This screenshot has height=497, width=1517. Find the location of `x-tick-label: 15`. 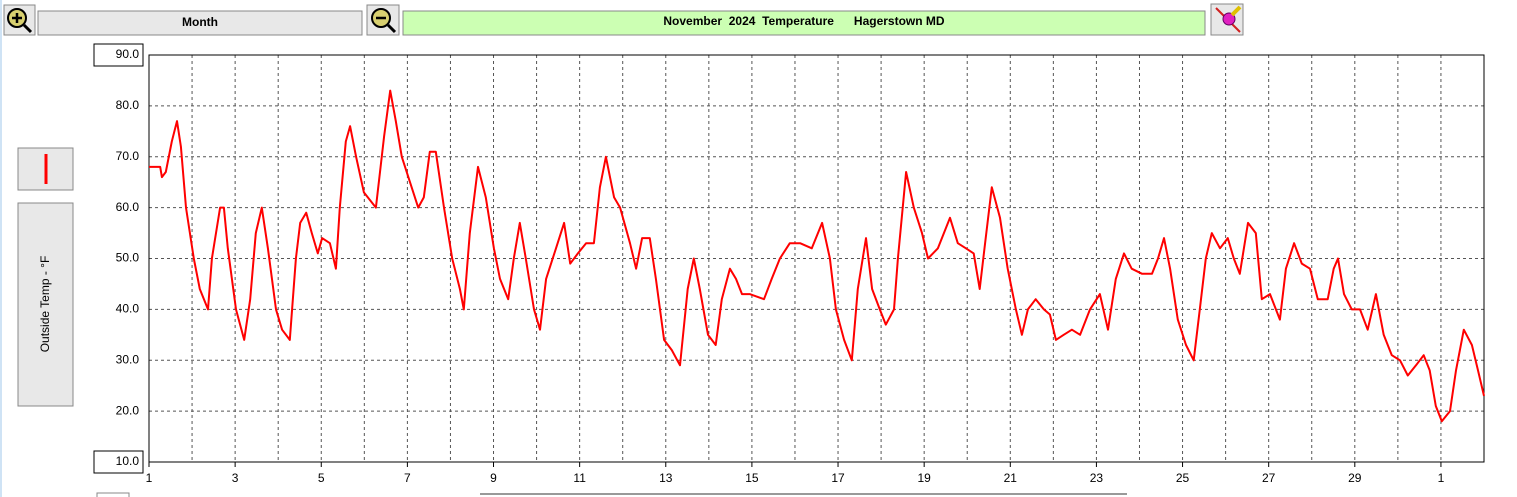

x-tick-label: 15 is located at coordinates (752, 478).